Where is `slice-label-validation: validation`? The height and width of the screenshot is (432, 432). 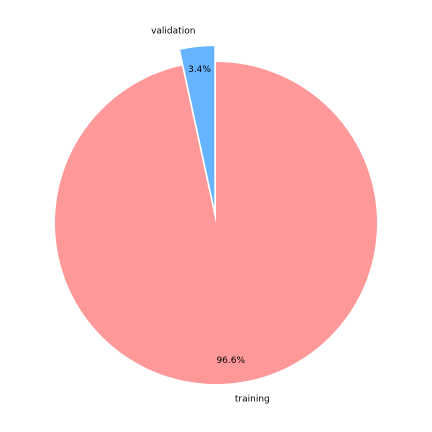 slice-label-validation: validation is located at coordinates (173, 32).